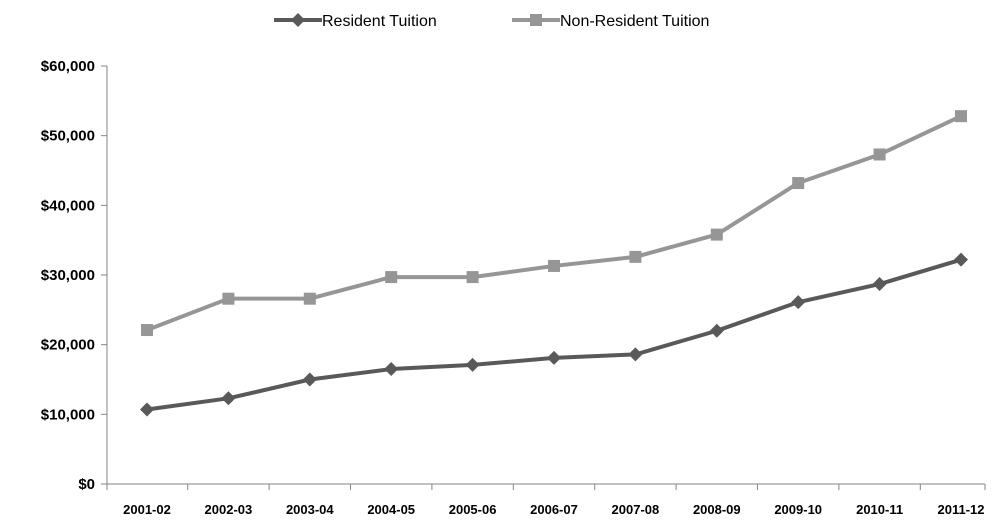  What do you see at coordinates (961, 509) in the screenshot?
I see `x-tick-label: 2011-12` at bounding box center [961, 509].